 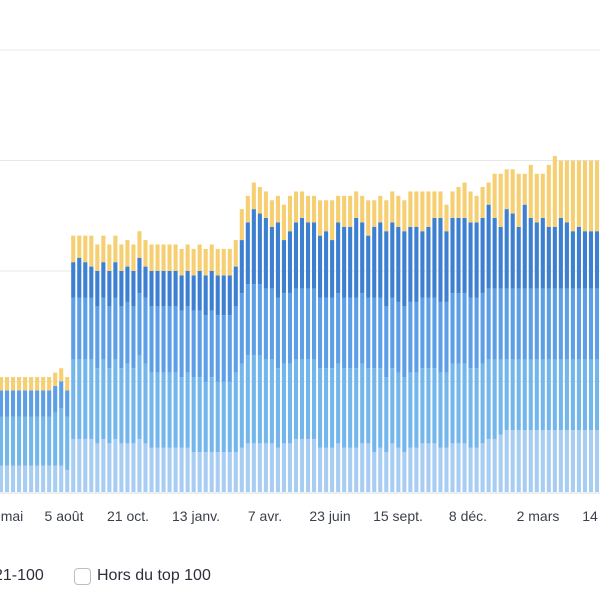 What do you see at coordinates (265, 516) in the screenshot?
I see `x-tick-label: 7 avr.` at bounding box center [265, 516].